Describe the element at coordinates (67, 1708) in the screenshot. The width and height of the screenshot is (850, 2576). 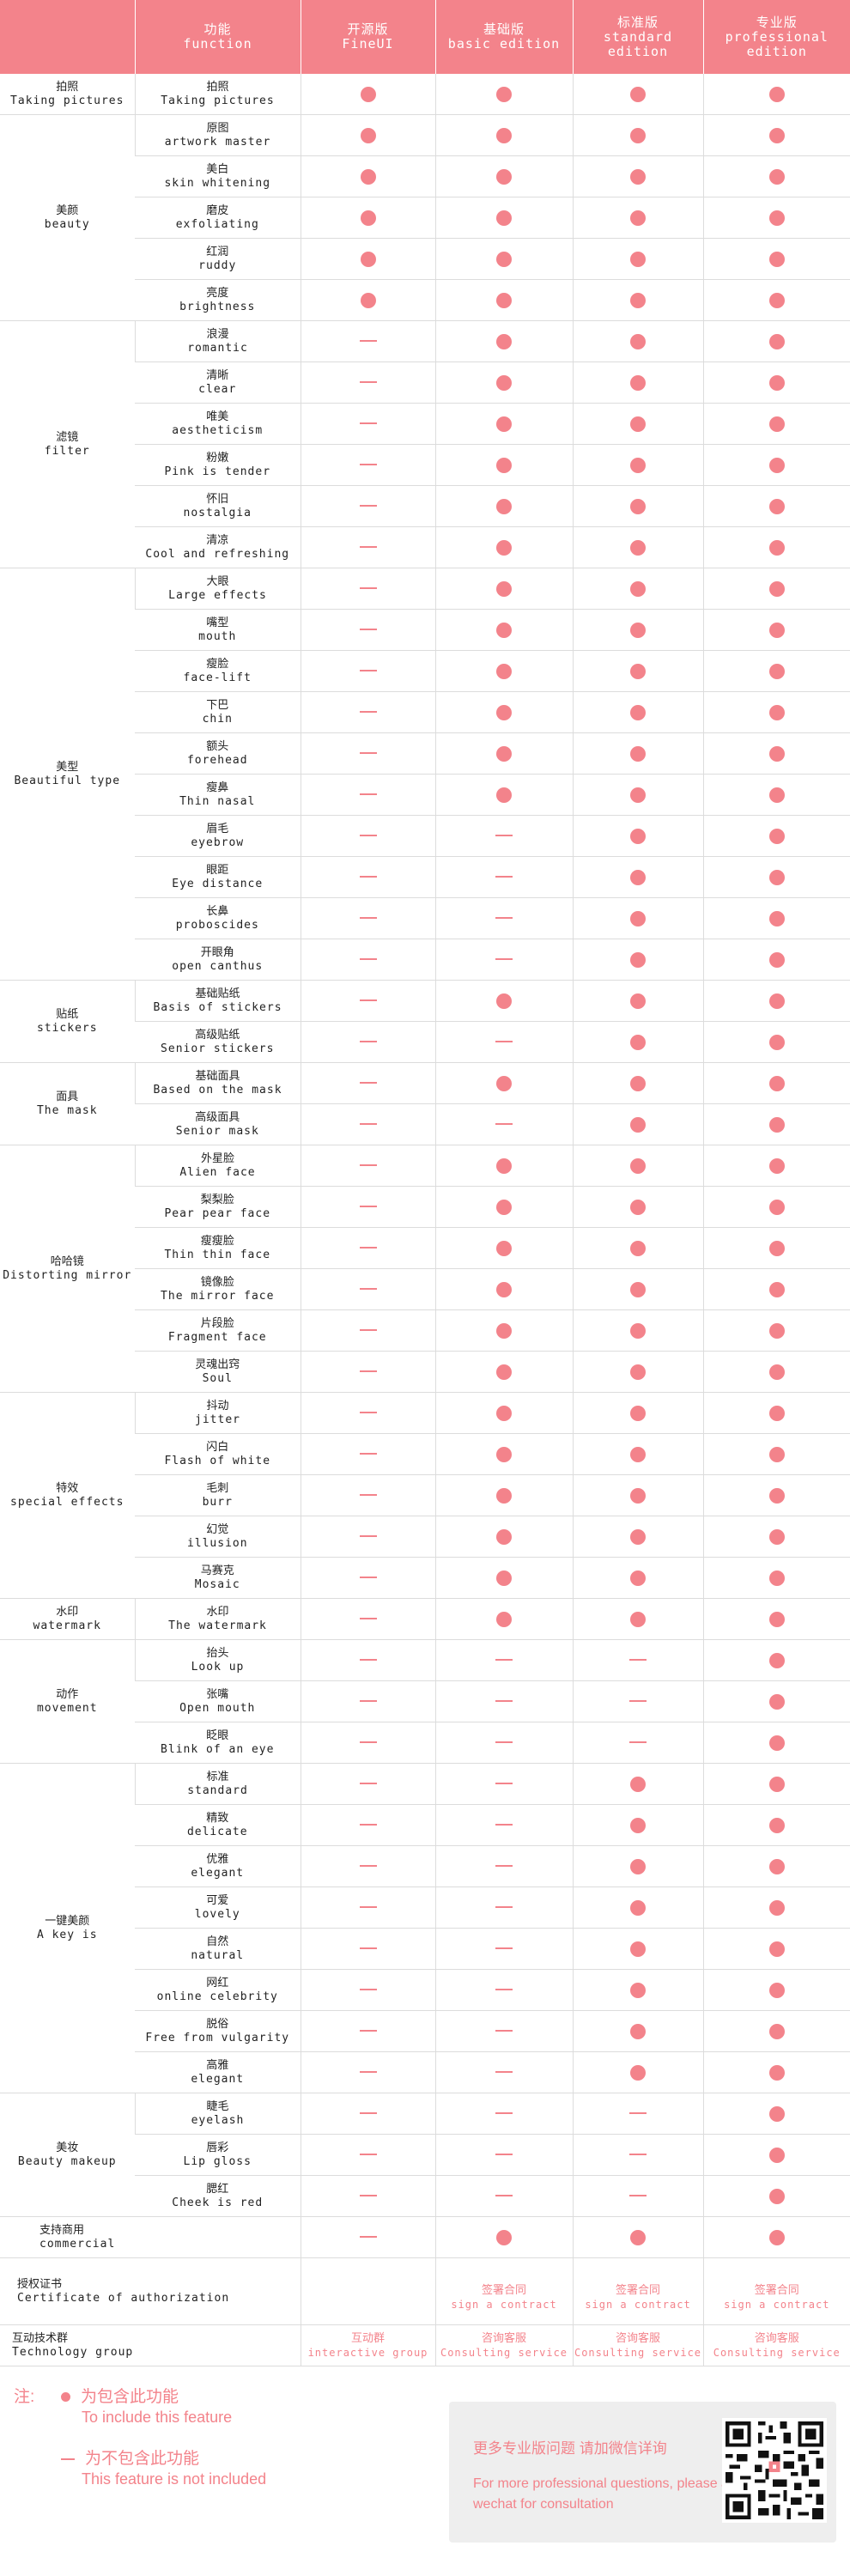
I see `category-label-en: movement` at that location.